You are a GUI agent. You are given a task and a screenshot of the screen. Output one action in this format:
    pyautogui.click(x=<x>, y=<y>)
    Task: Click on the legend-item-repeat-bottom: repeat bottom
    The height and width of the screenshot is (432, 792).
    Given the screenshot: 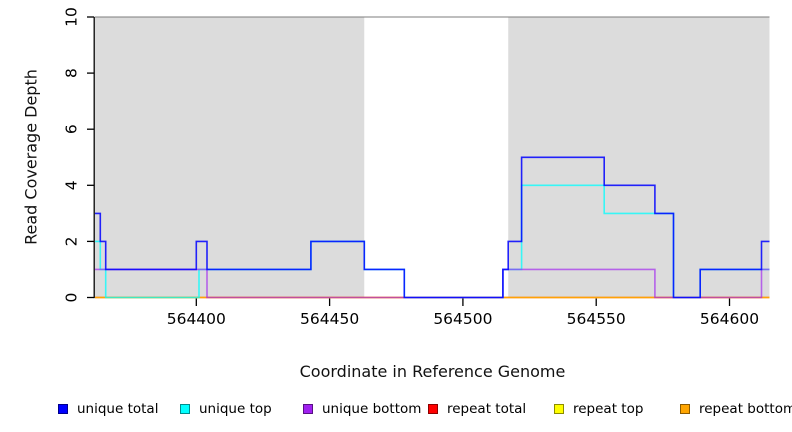 What is the action you would take?
    pyautogui.click(x=736, y=409)
    